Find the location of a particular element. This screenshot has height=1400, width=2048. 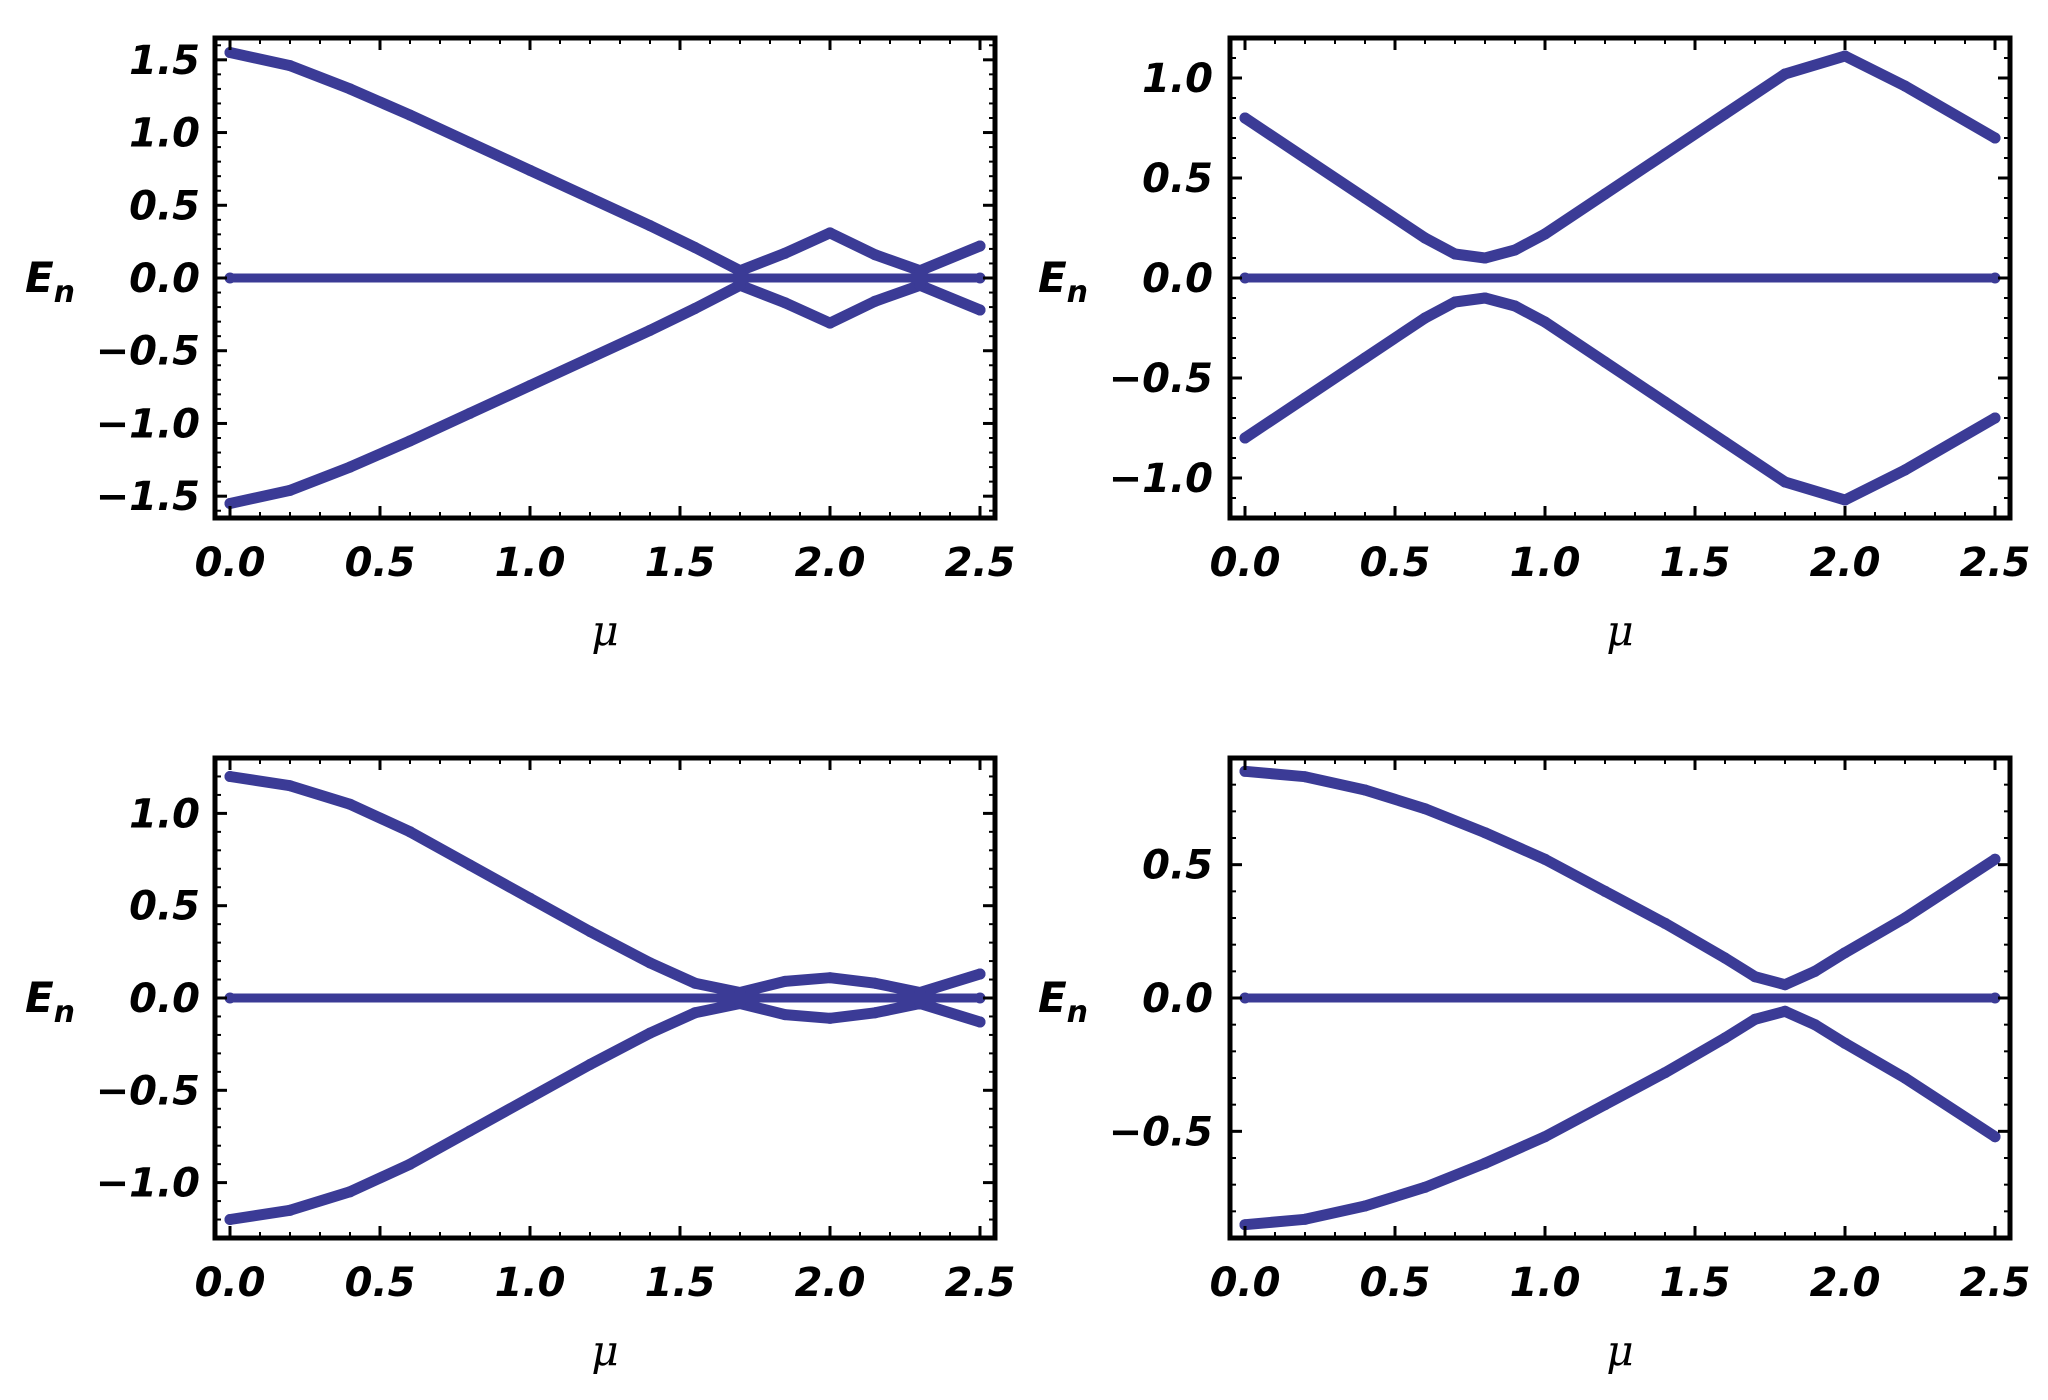

y-axis-label-subscript: n is located at coordinates (64, 1012).